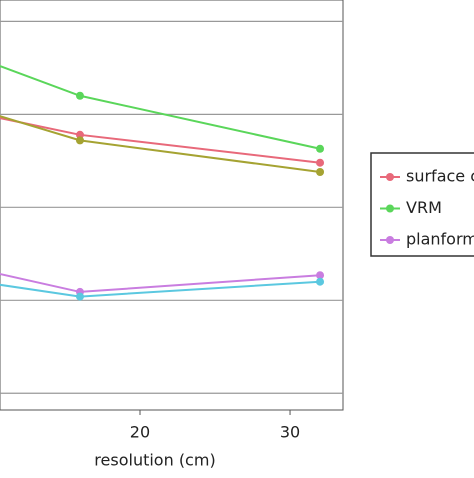 Image resolution: width=474 pixels, height=478 pixels. What do you see at coordinates (440, 176) in the screenshot?
I see `legend-label: surface c` at bounding box center [440, 176].